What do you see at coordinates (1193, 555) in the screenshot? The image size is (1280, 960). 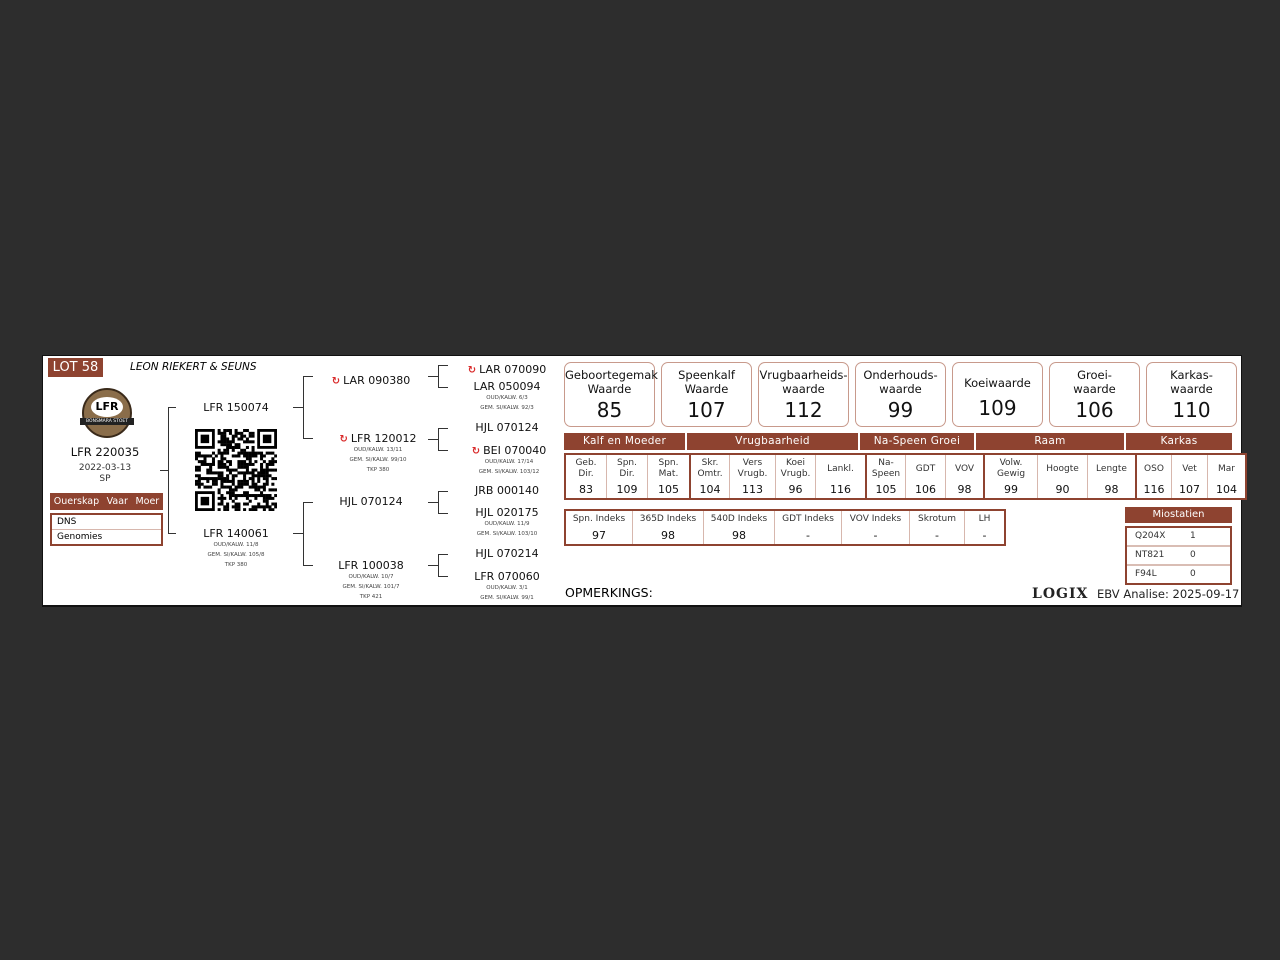 I see `myostatin-value: 0` at bounding box center [1193, 555].